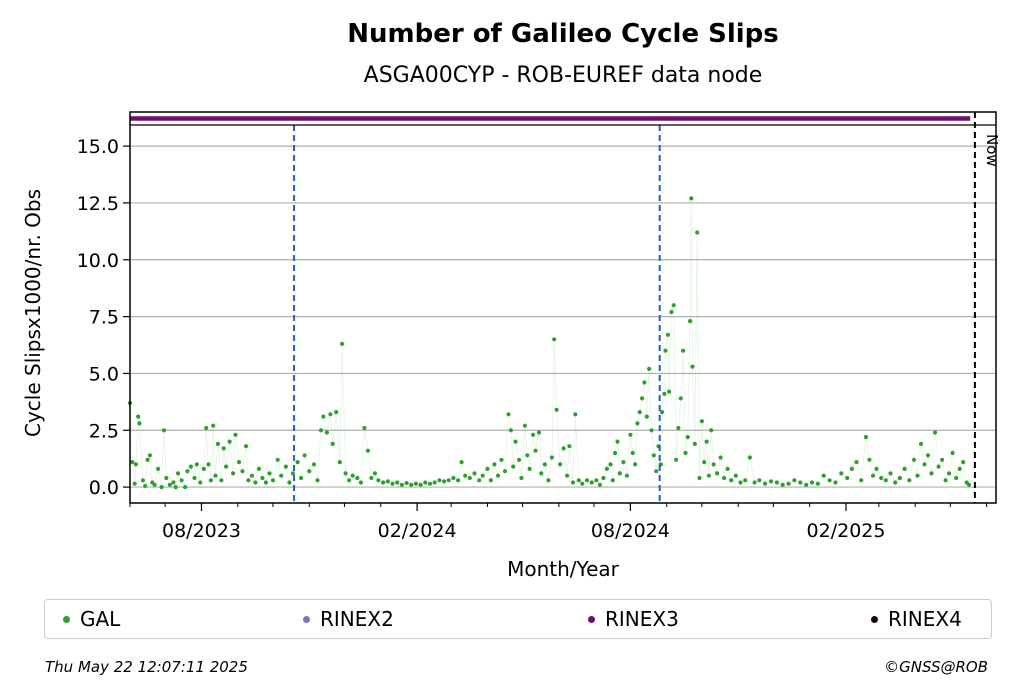 This screenshot has height=699, width=1016. I want to click on legend-marker-rinex4, so click(874, 619).